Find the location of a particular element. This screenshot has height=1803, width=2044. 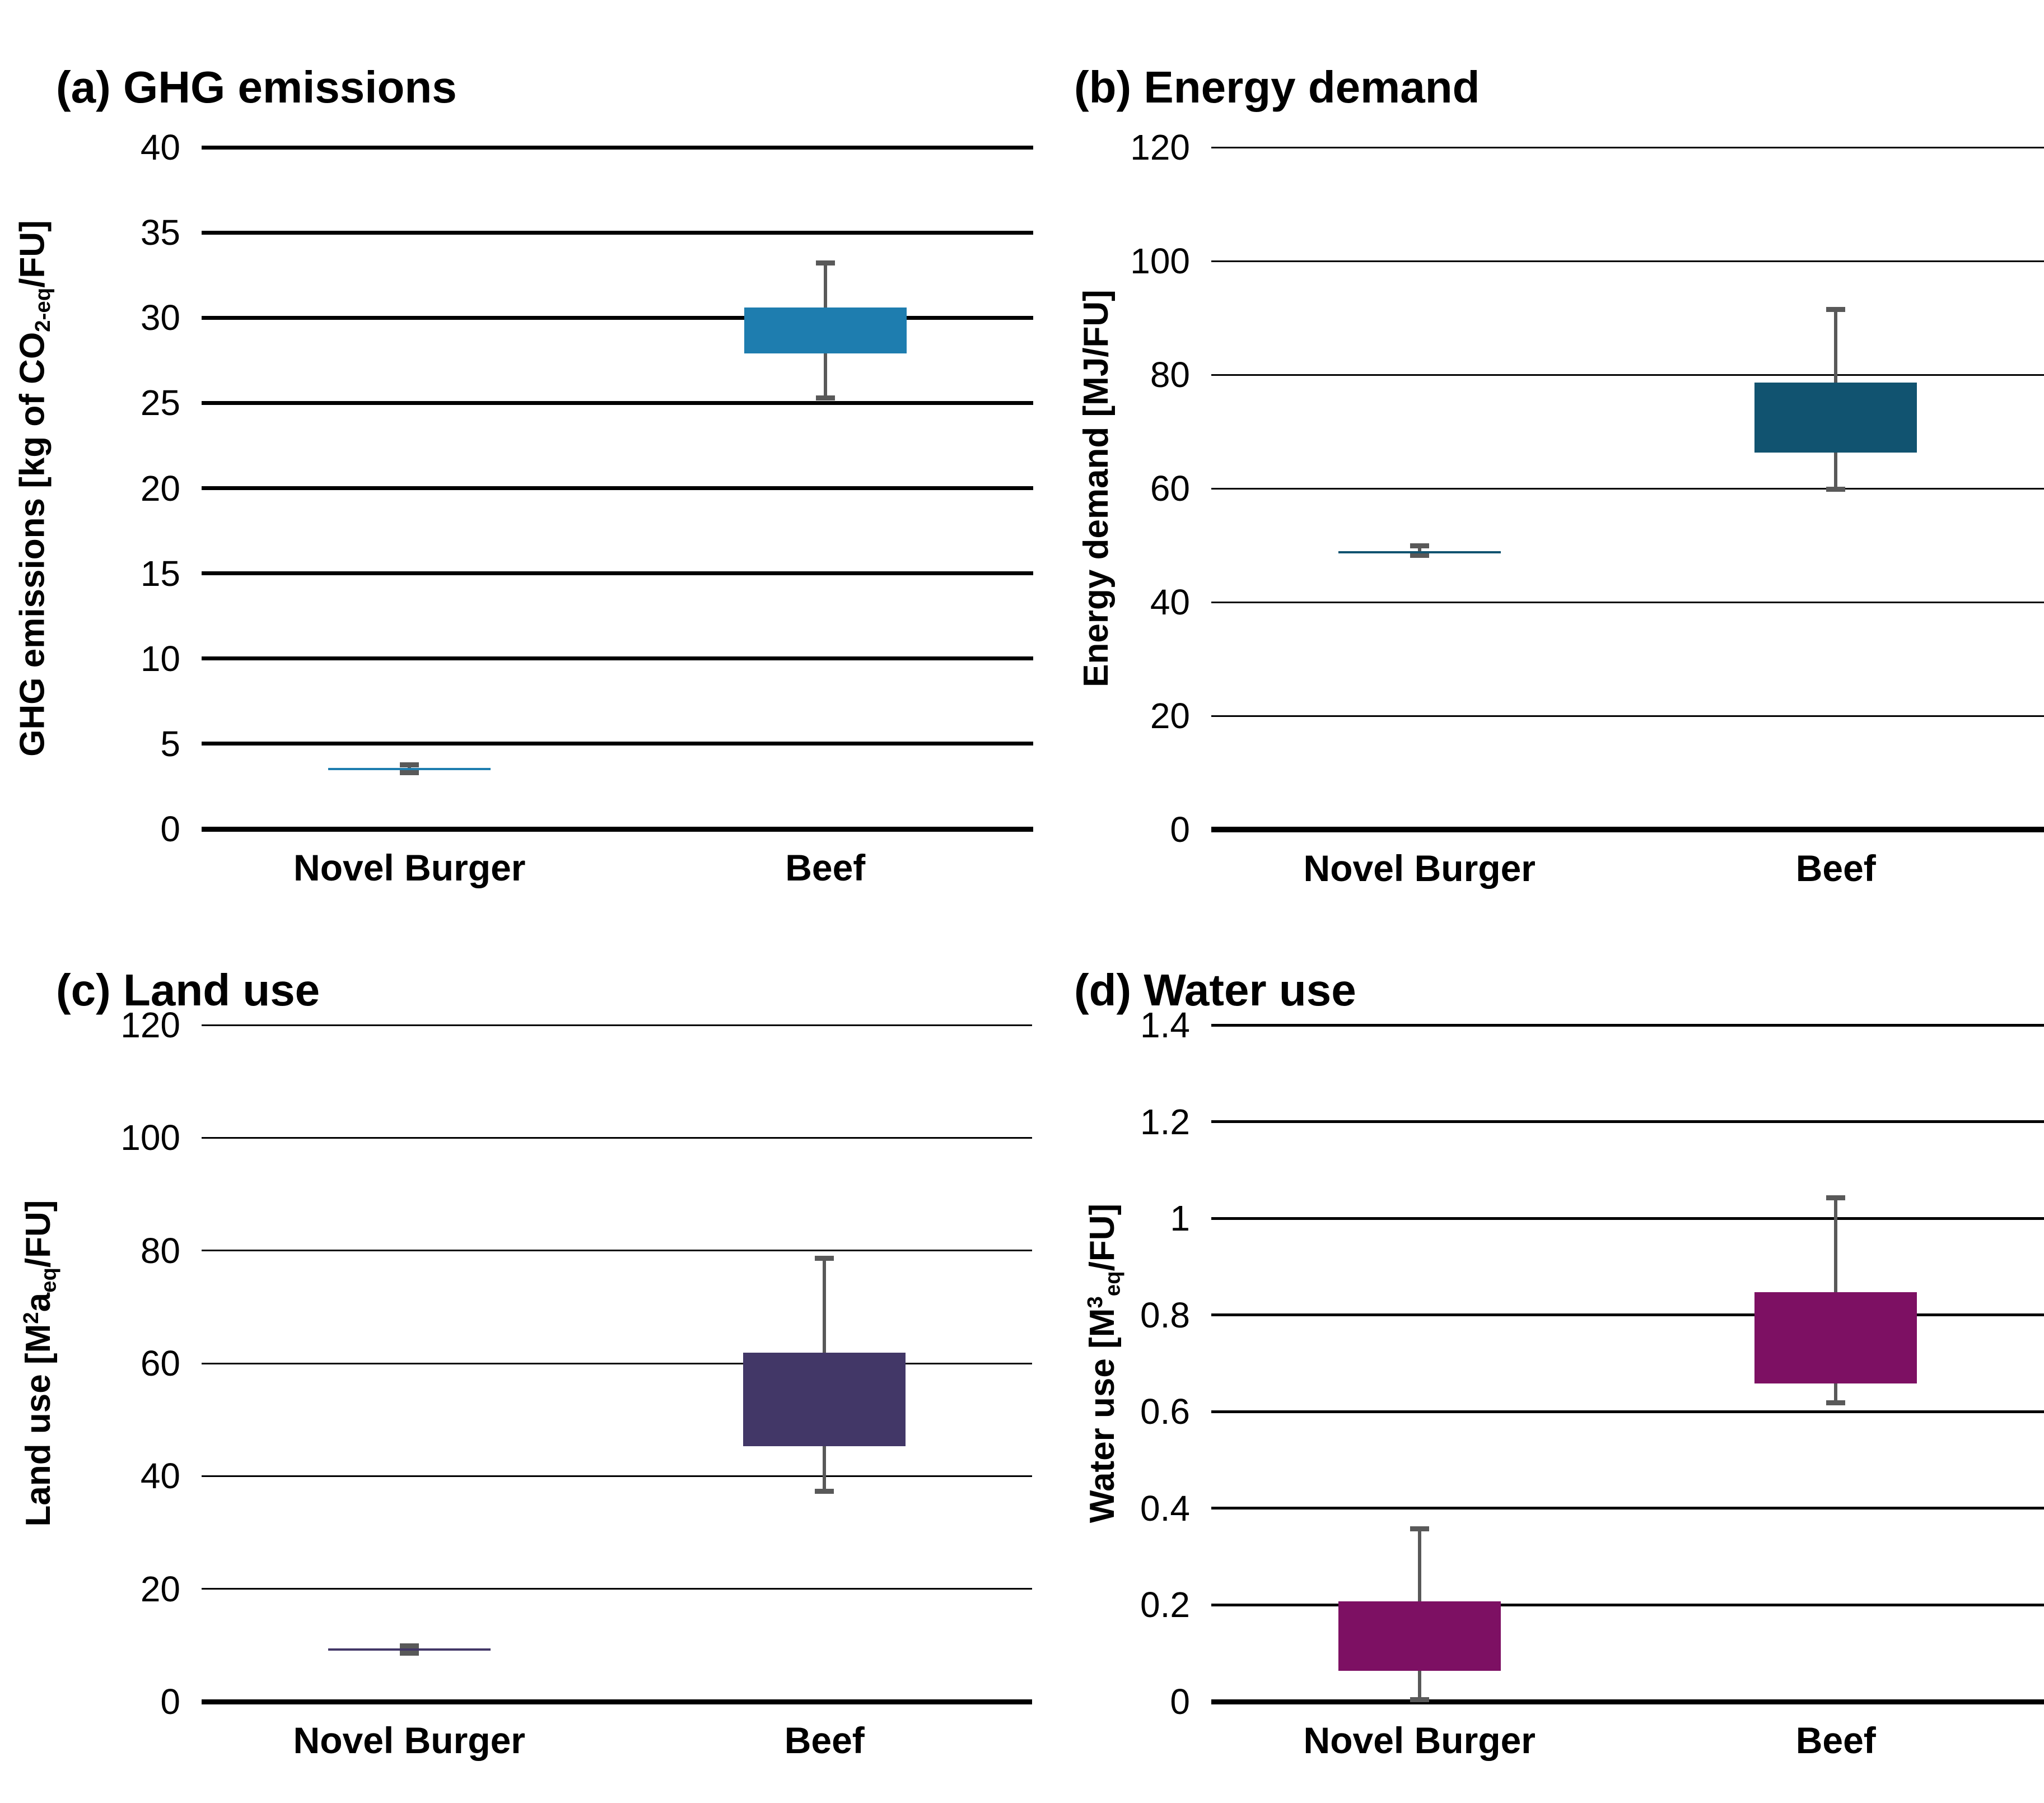

panel-a-title: (a) GHG emissions is located at coordinates (257, 87).